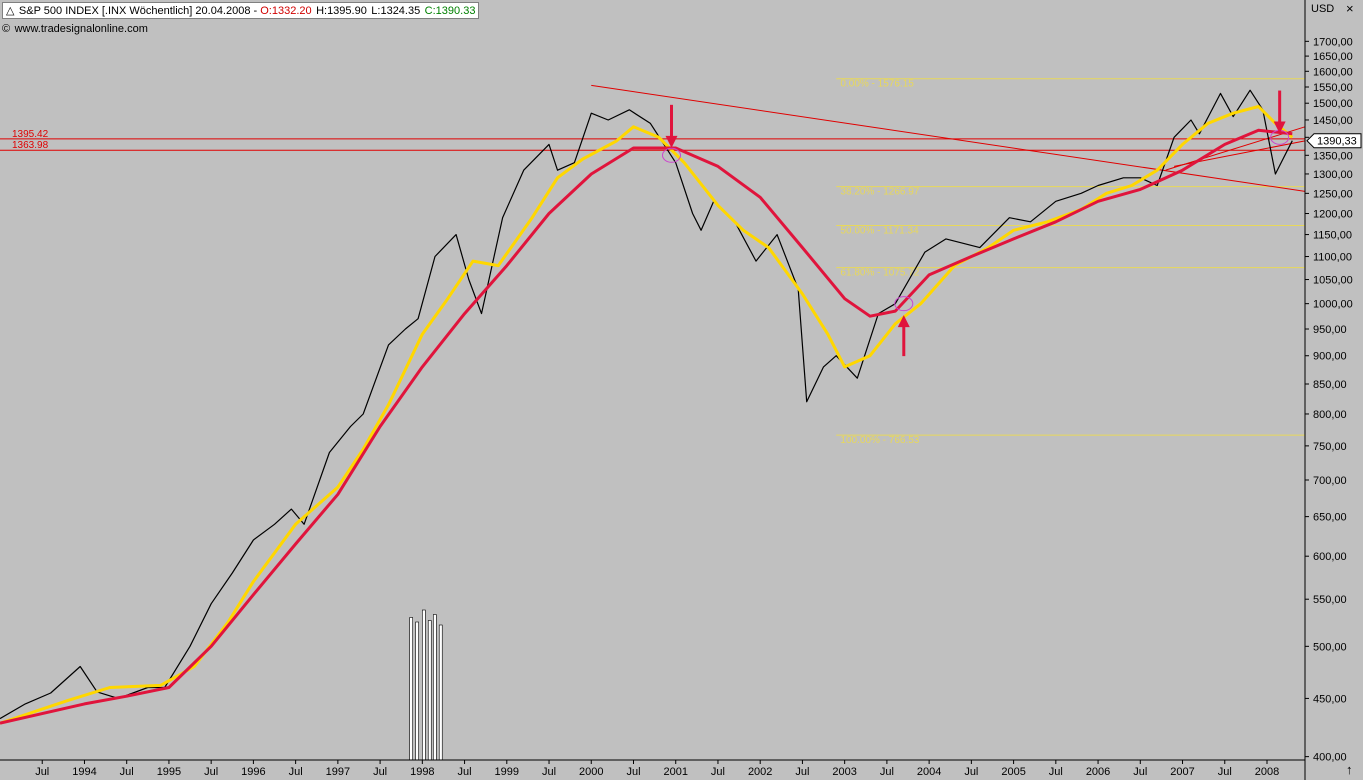 The image size is (1363, 780). Describe the element at coordinates (1330, 330) in the screenshot. I see `y-tick-label: 950,00` at that location.